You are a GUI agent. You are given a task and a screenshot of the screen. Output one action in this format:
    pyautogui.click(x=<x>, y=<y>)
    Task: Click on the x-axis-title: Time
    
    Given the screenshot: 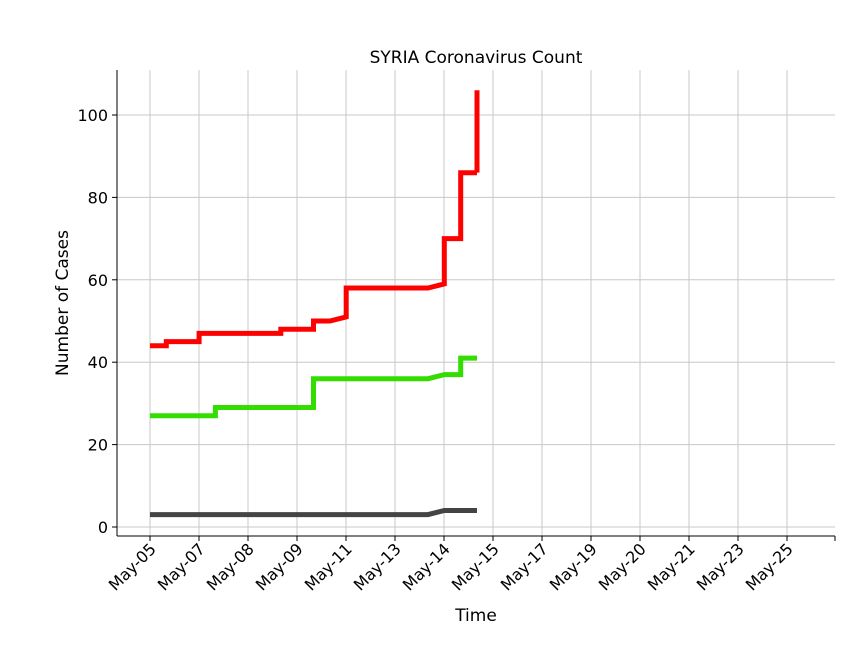 What is the action you would take?
    pyautogui.click(x=475, y=616)
    